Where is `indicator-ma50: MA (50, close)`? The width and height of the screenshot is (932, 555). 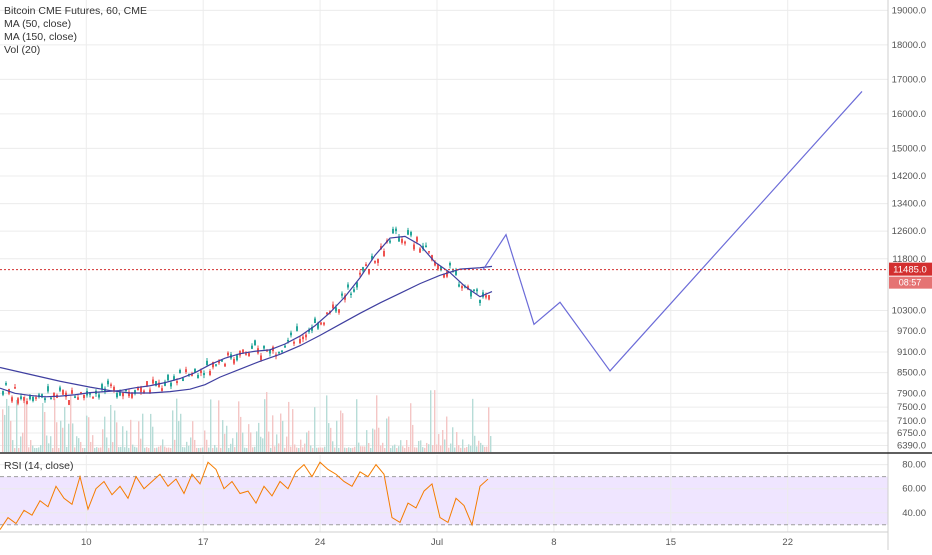 indicator-ma50: MA (50, close) is located at coordinates (37, 24).